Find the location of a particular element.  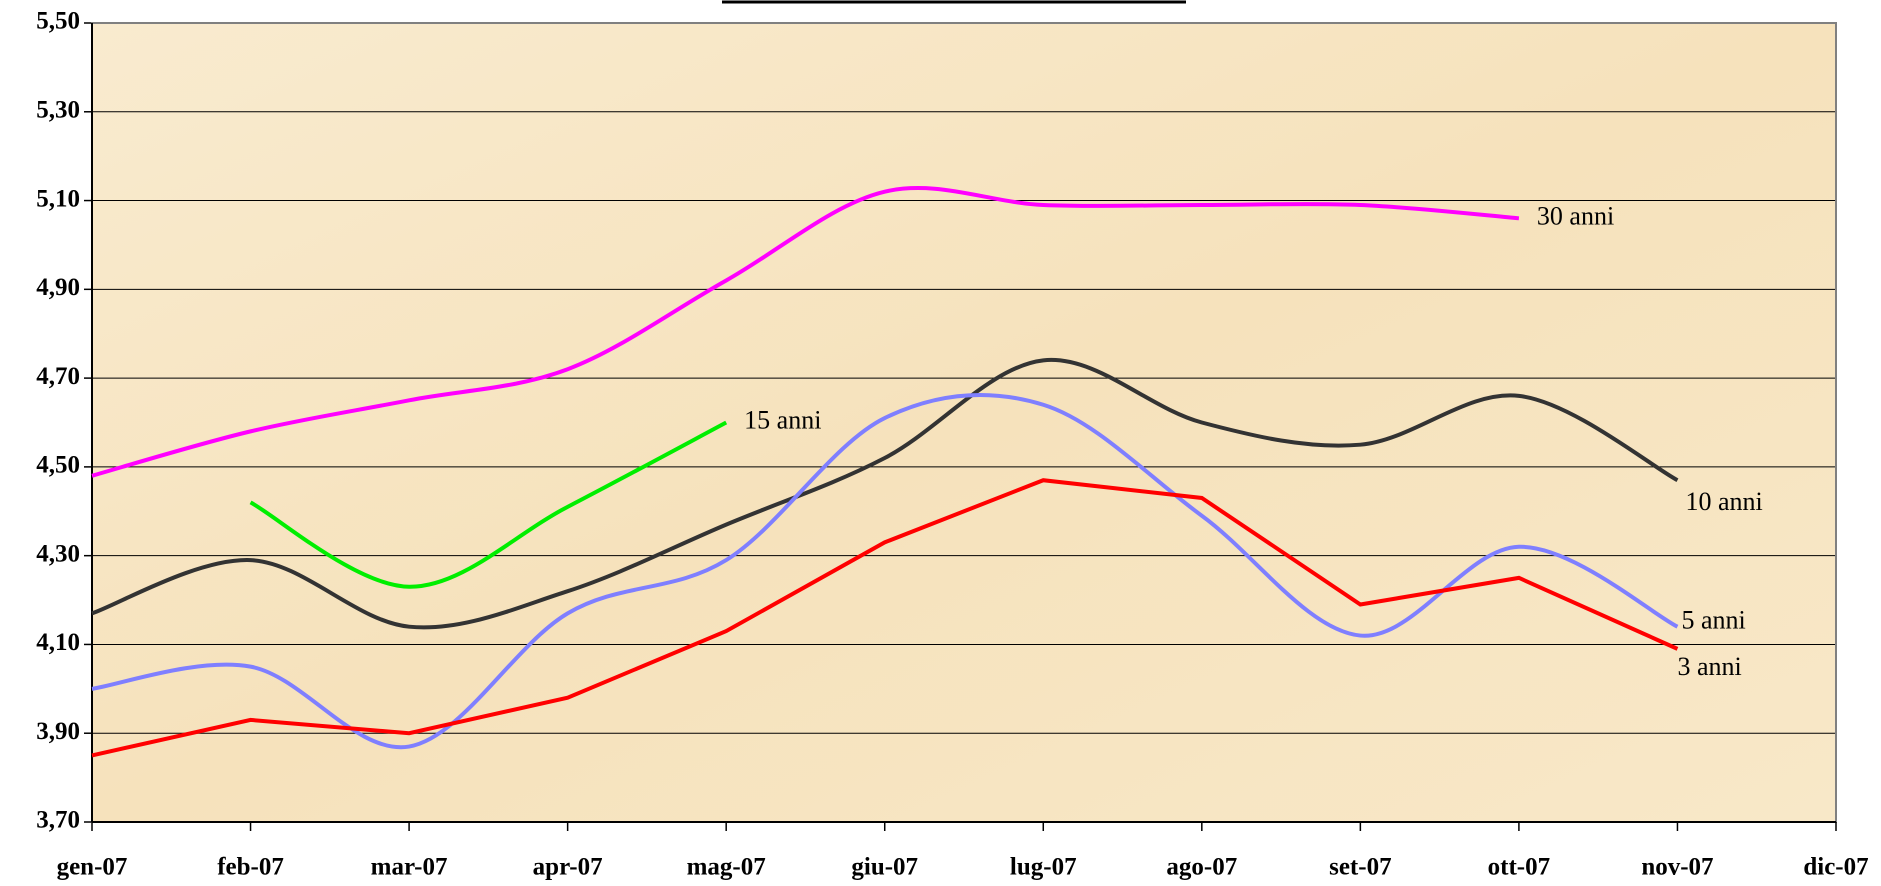

y-tick-label: 4,10 is located at coordinates (58, 642).